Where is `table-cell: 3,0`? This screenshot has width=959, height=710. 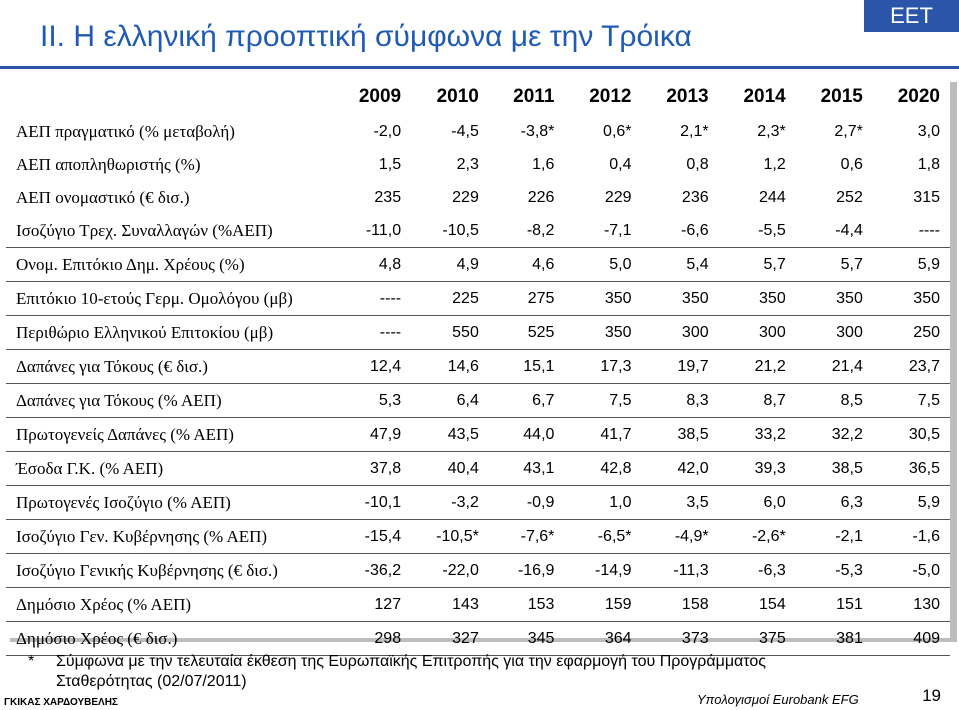 table-cell: 3,0 is located at coordinates (928, 131).